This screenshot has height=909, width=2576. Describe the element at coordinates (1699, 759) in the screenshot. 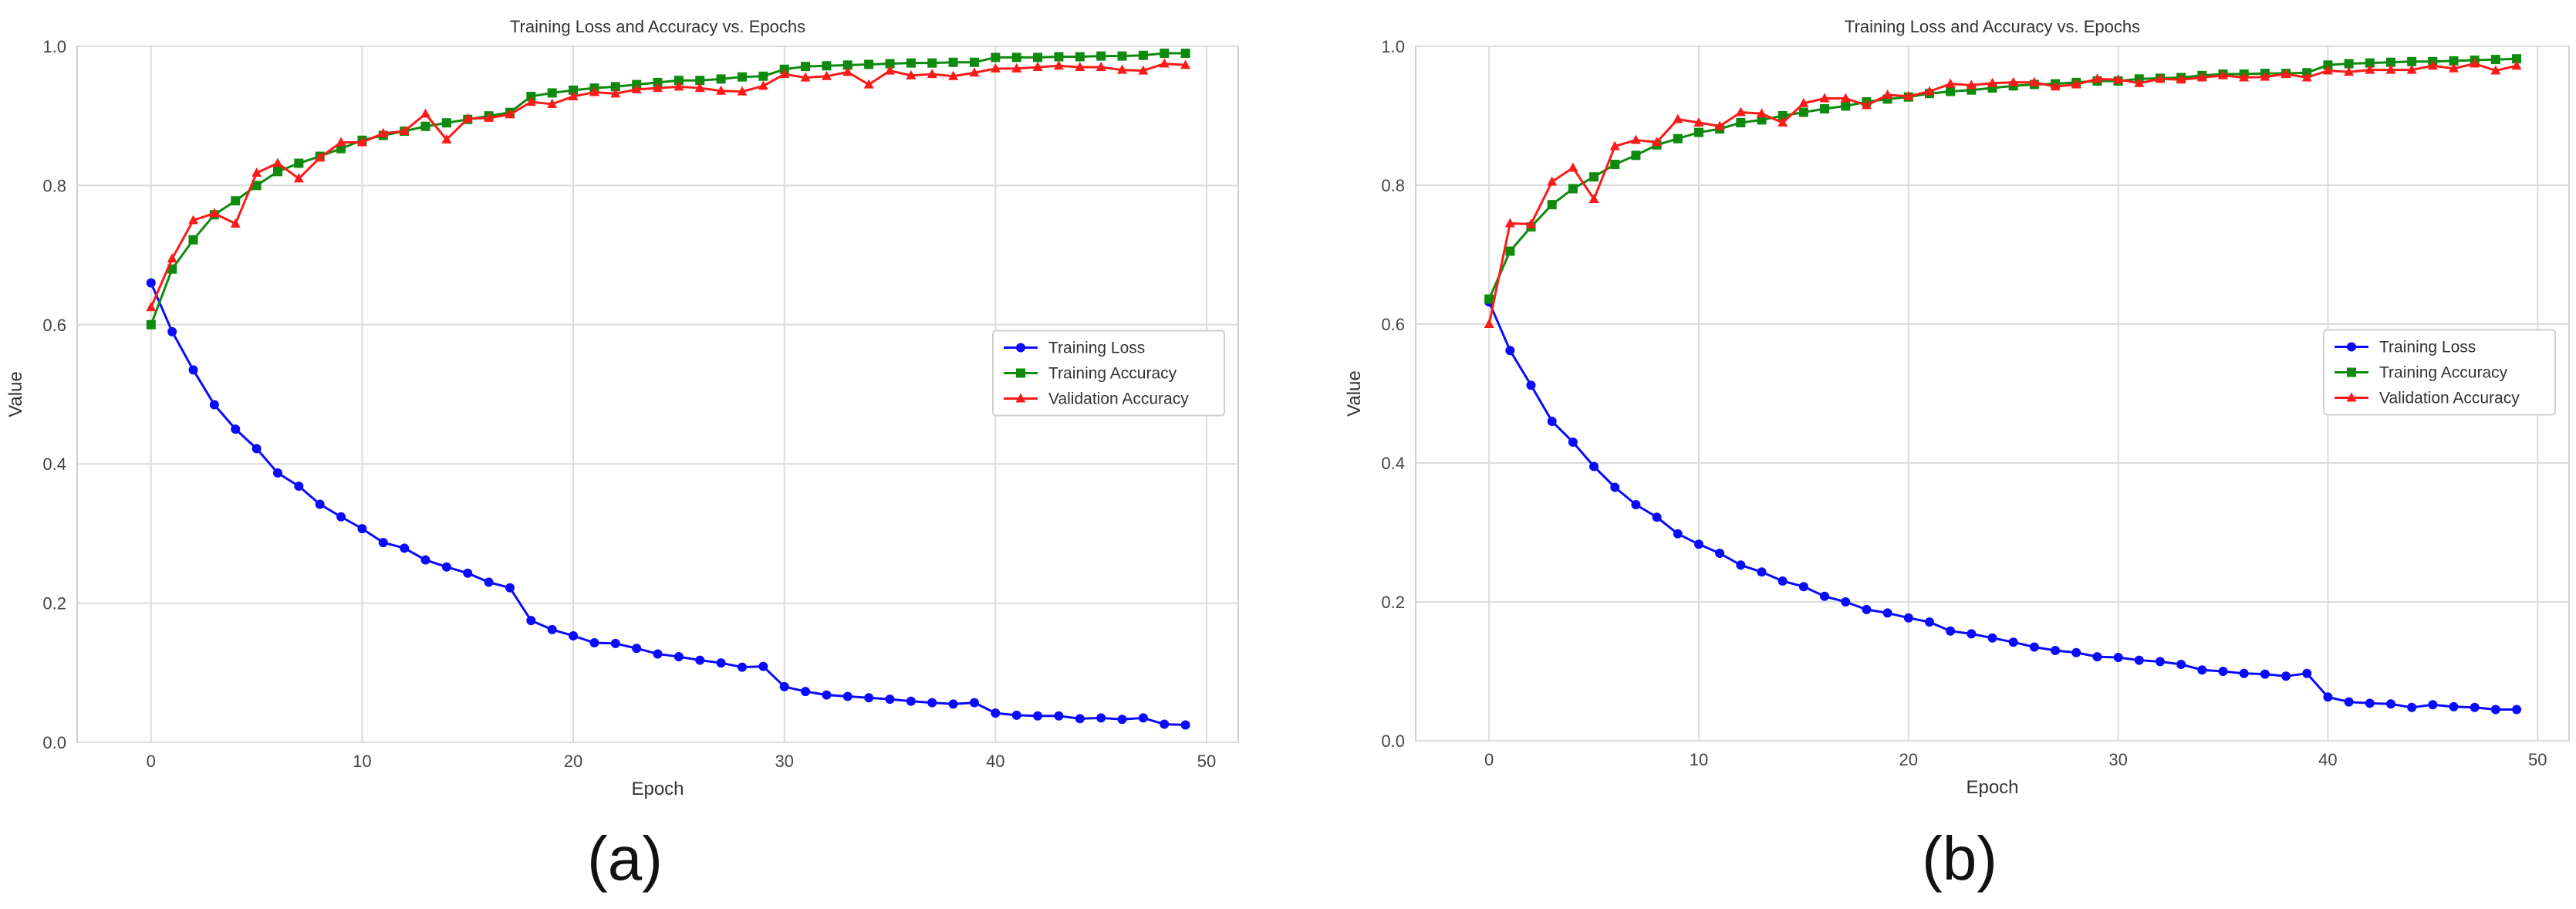

I see `chart1-x-tick-label: 10` at that location.